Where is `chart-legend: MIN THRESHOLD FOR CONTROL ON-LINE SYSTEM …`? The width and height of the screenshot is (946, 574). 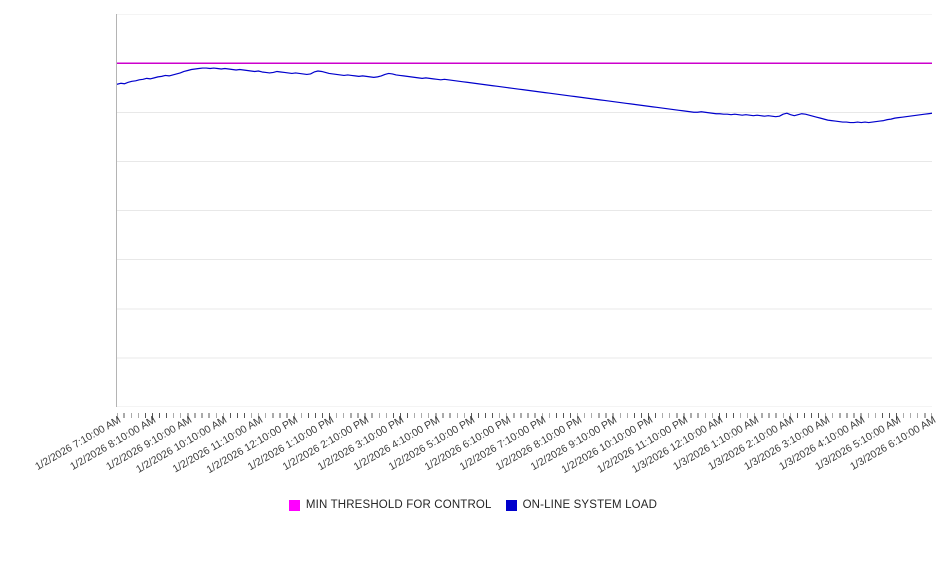 chart-legend: MIN THRESHOLD FOR CONTROL ON-LINE SYSTEM … is located at coordinates (473, 505).